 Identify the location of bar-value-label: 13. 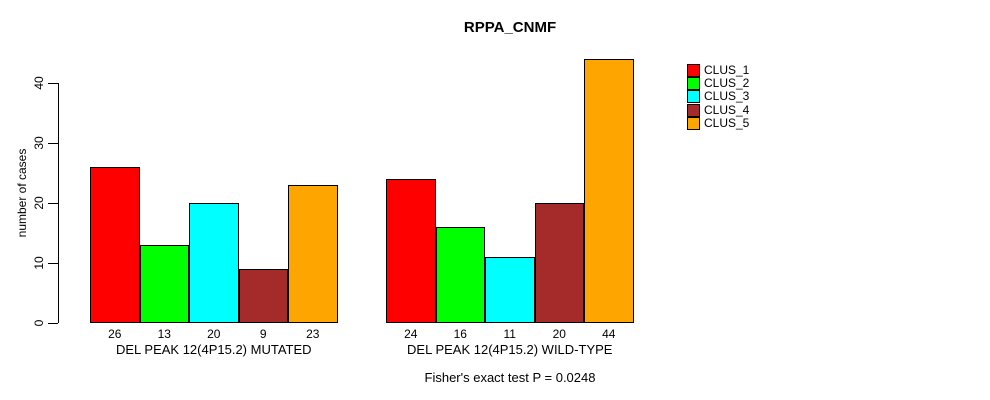
(164, 334).